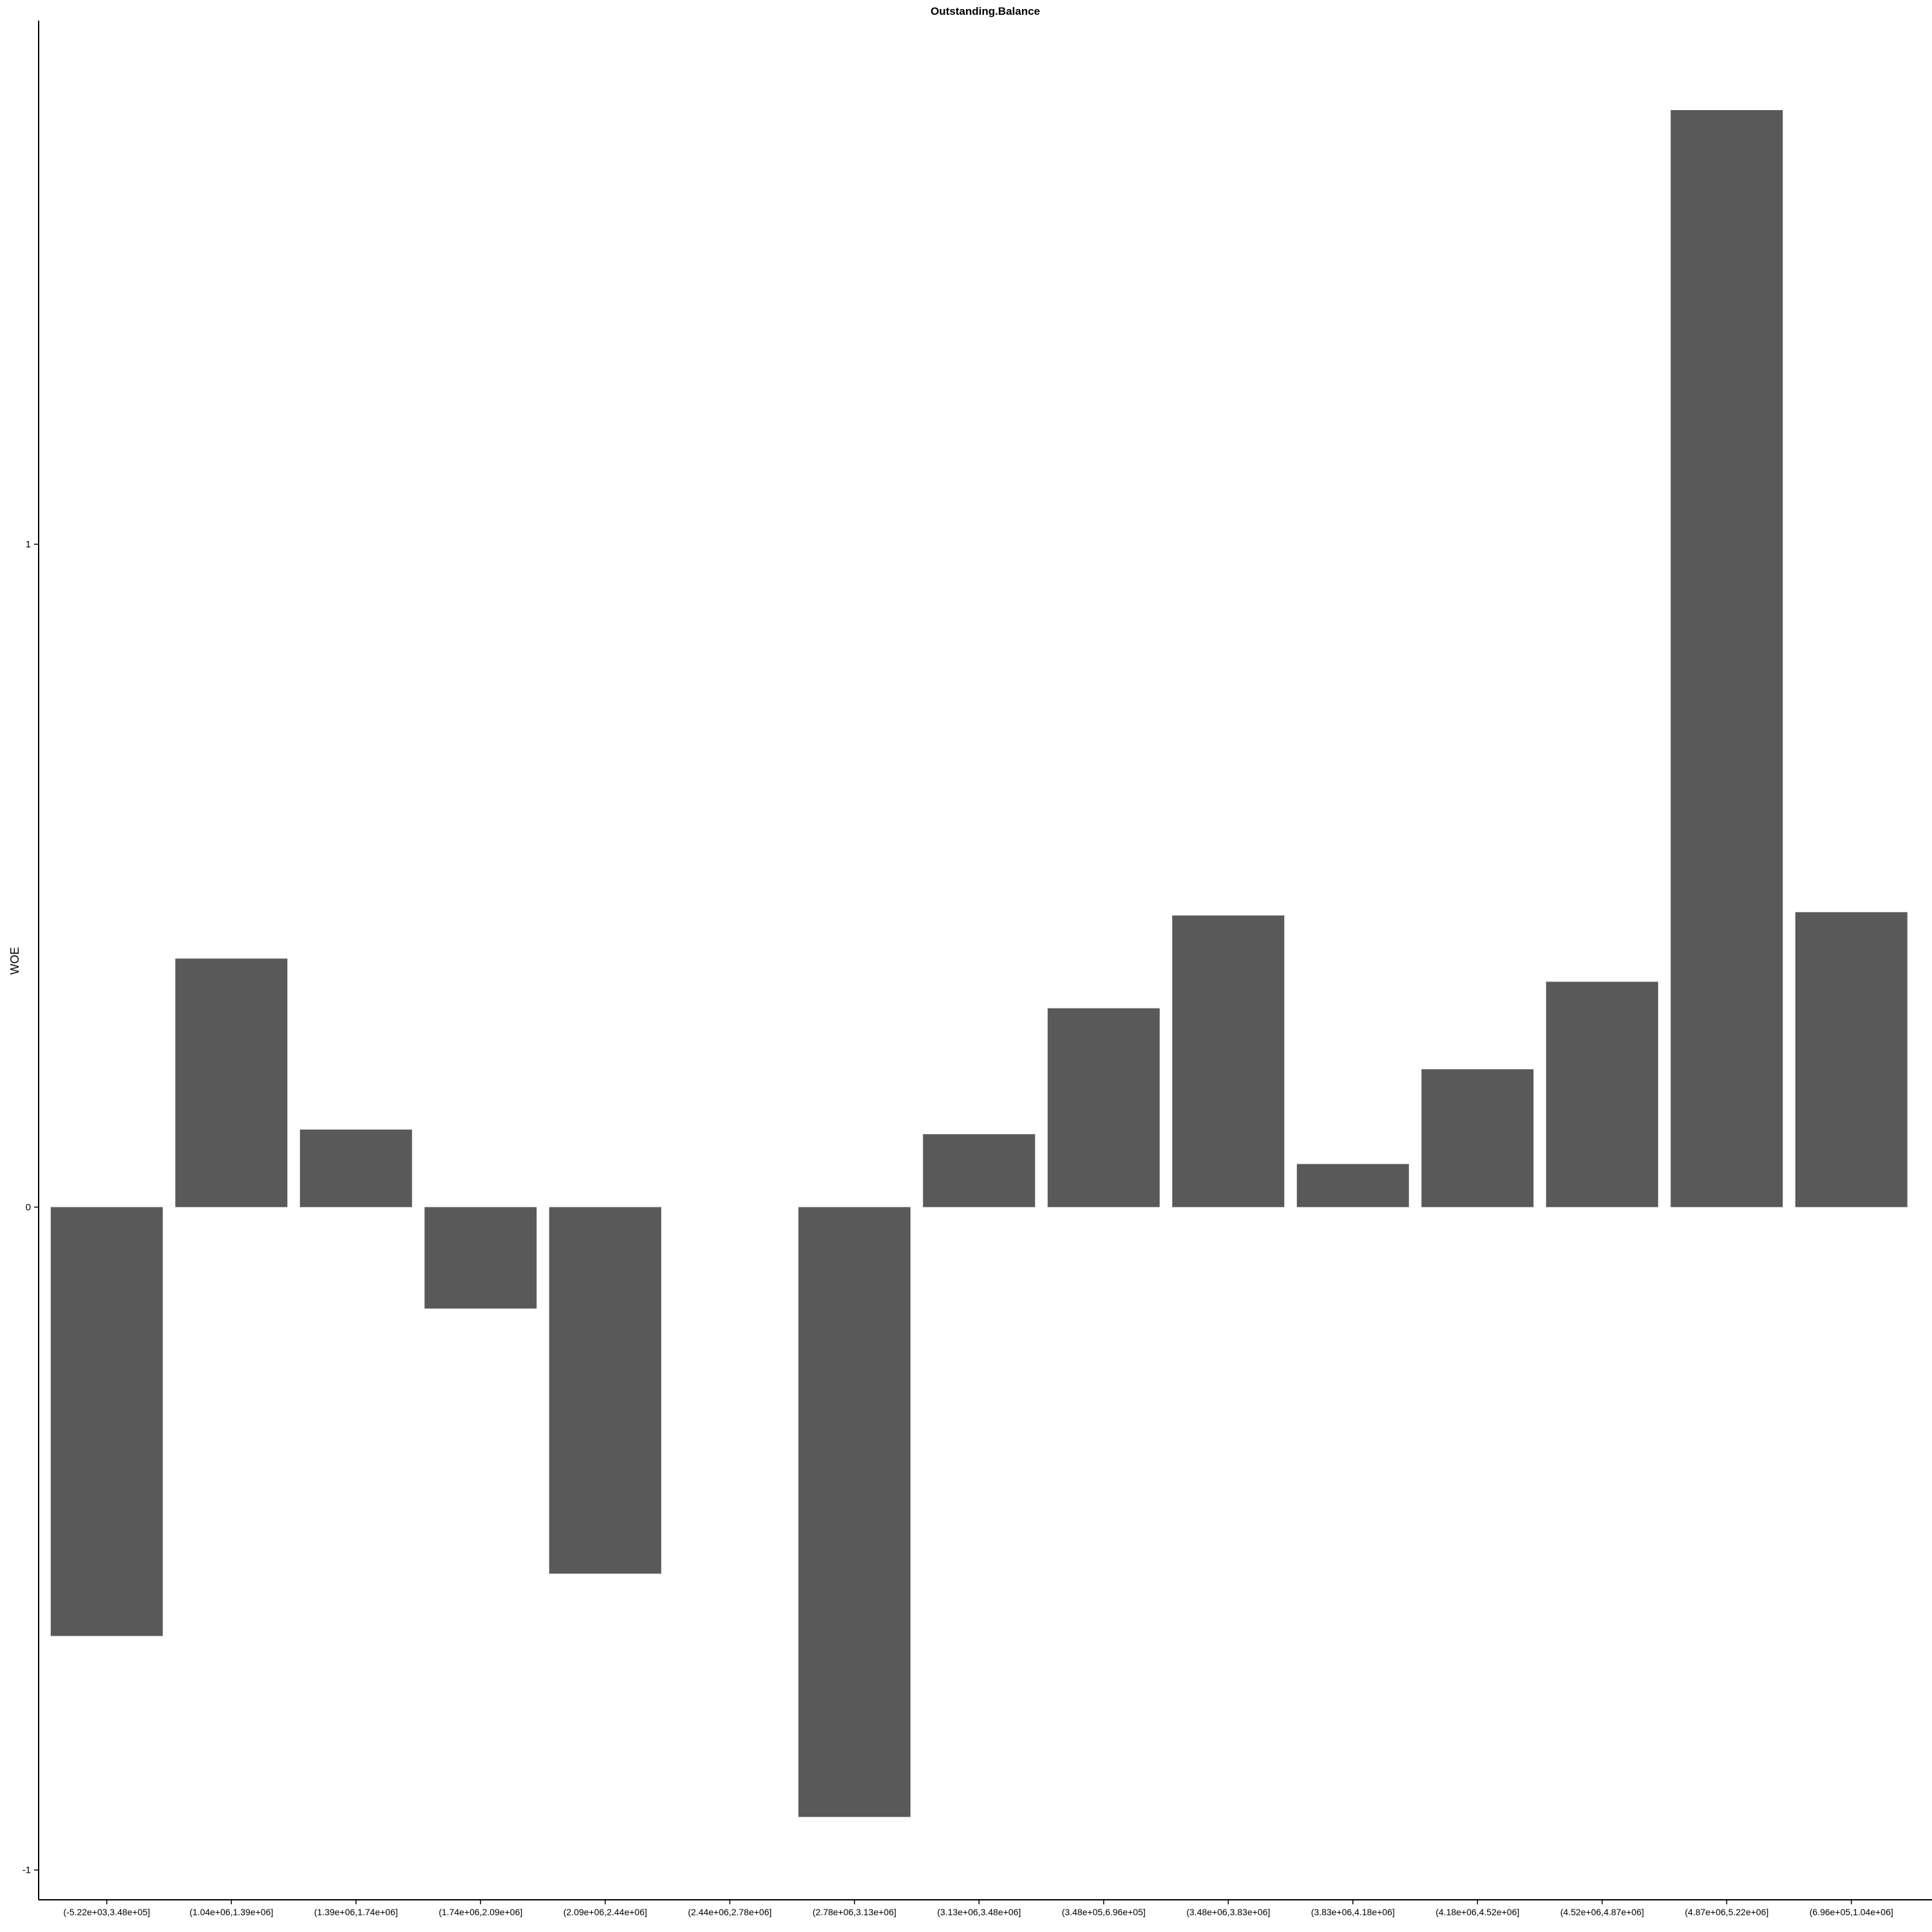  What do you see at coordinates (1228, 1912) in the screenshot?
I see `x-tick-label: (3.48e+06,3.83e+06]` at bounding box center [1228, 1912].